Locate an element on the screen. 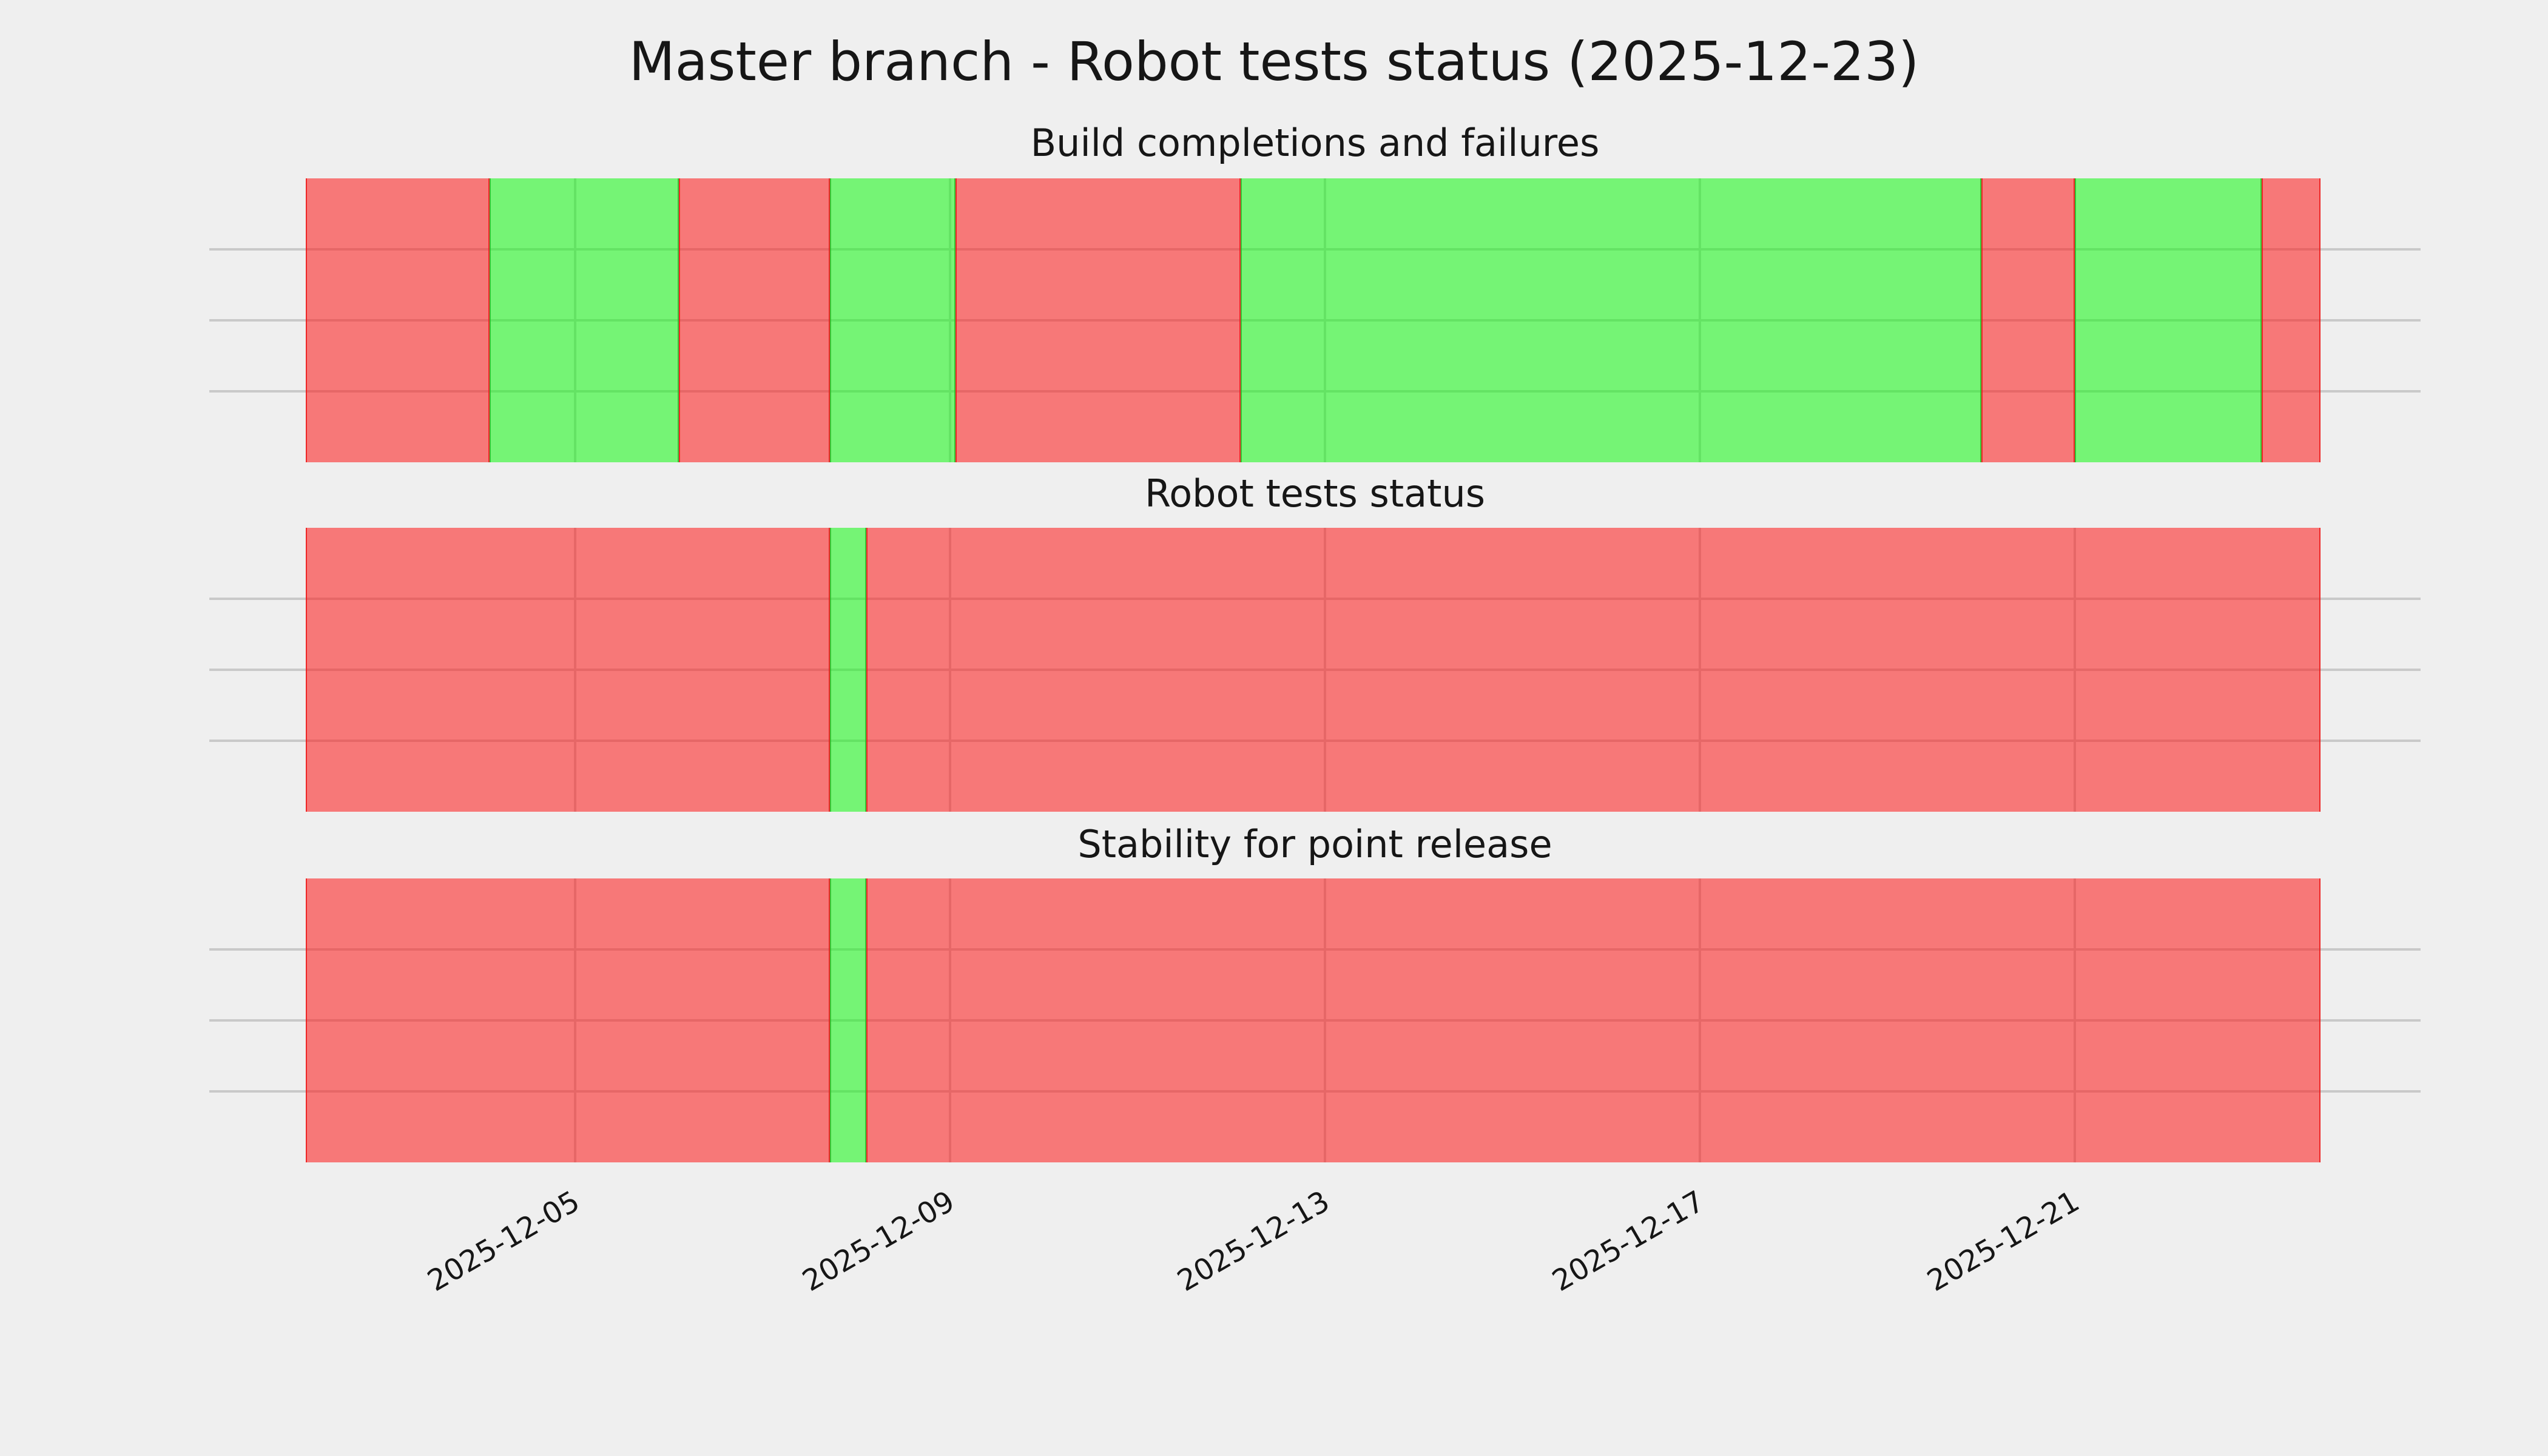 This screenshot has height=1456, width=2548. x-tick-label: 2025-12-09 is located at coordinates (878, 1241).